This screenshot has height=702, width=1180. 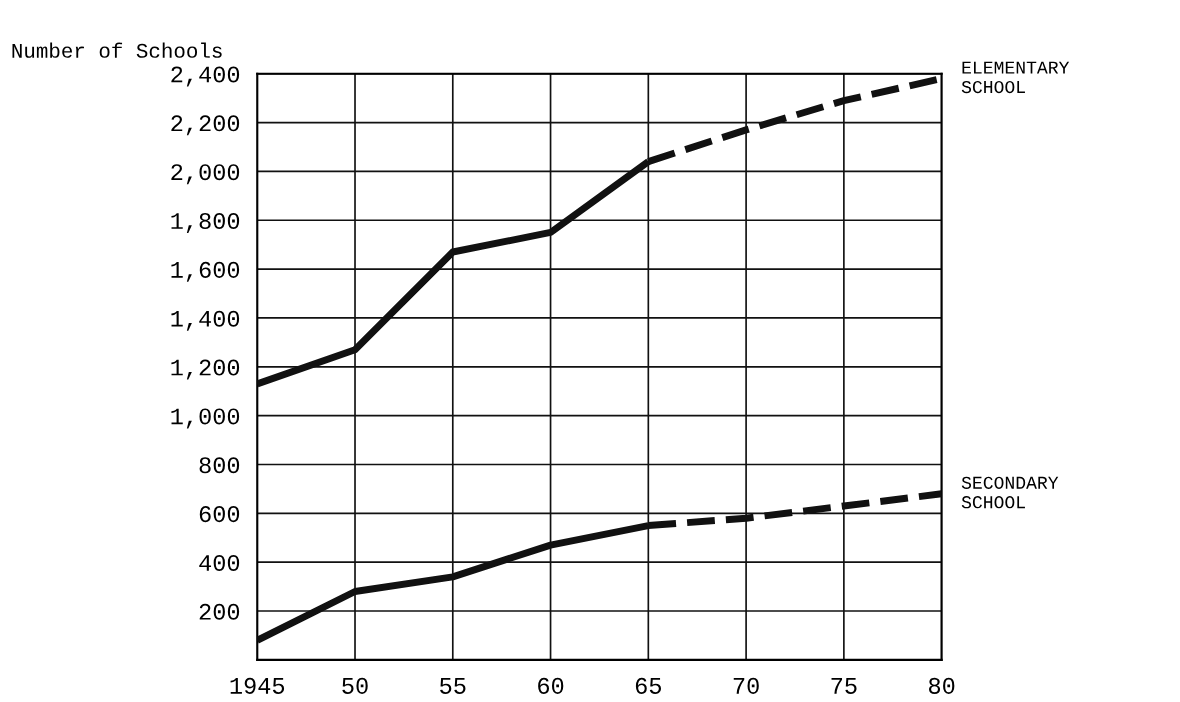 What do you see at coordinates (205, 223) in the screenshot?
I see `y-tick-label: 1,800` at bounding box center [205, 223].